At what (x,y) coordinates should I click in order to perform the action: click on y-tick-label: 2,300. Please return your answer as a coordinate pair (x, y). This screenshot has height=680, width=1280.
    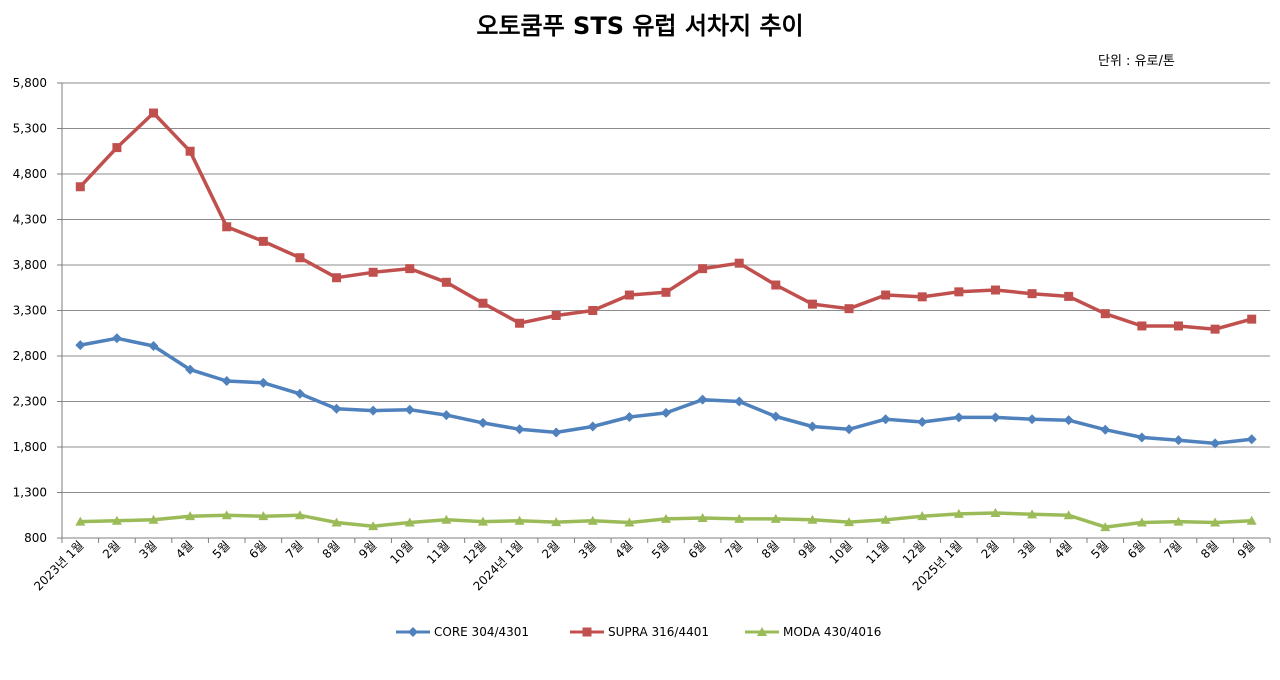
    Looking at the image, I should click on (30, 402).